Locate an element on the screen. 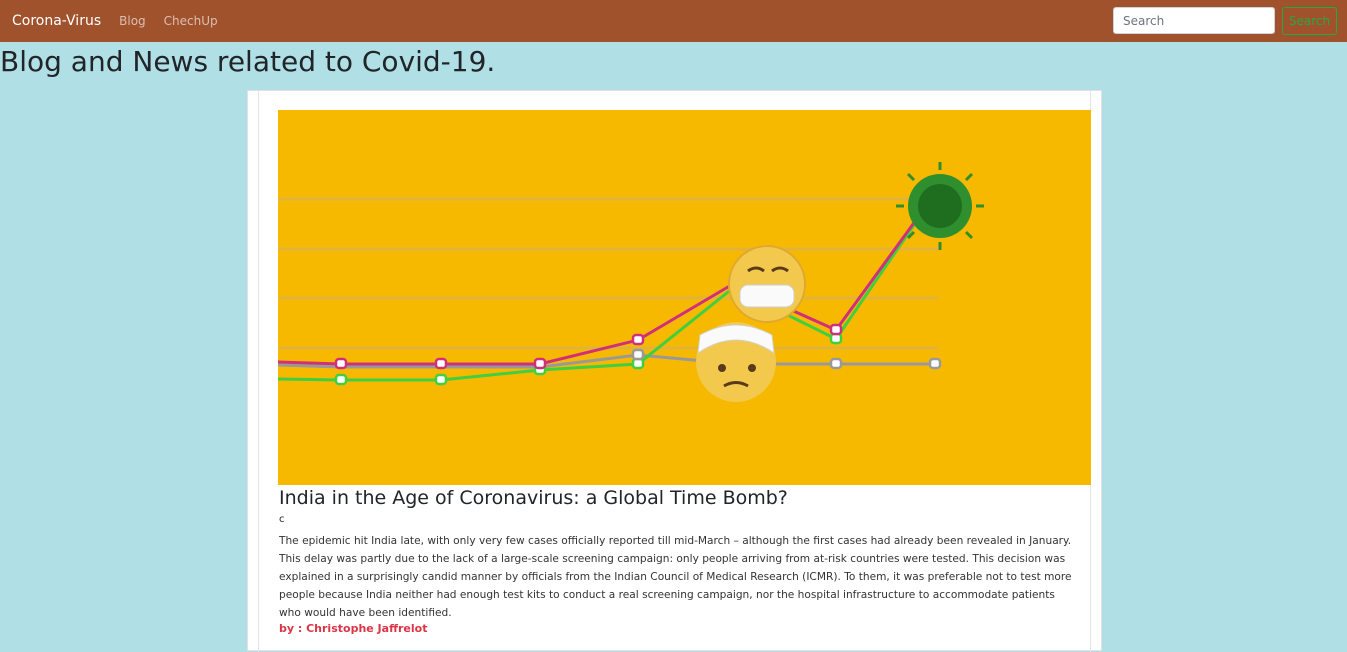 The width and height of the screenshot is (1347, 652). post-subtitle: c is located at coordinates (282, 519).